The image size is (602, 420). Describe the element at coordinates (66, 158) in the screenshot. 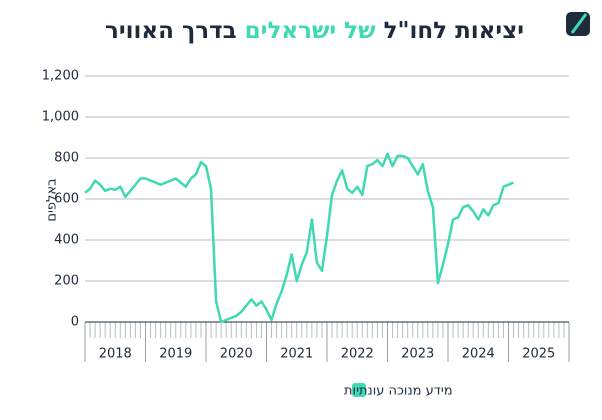

I see `y-tick-label: 800` at that location.